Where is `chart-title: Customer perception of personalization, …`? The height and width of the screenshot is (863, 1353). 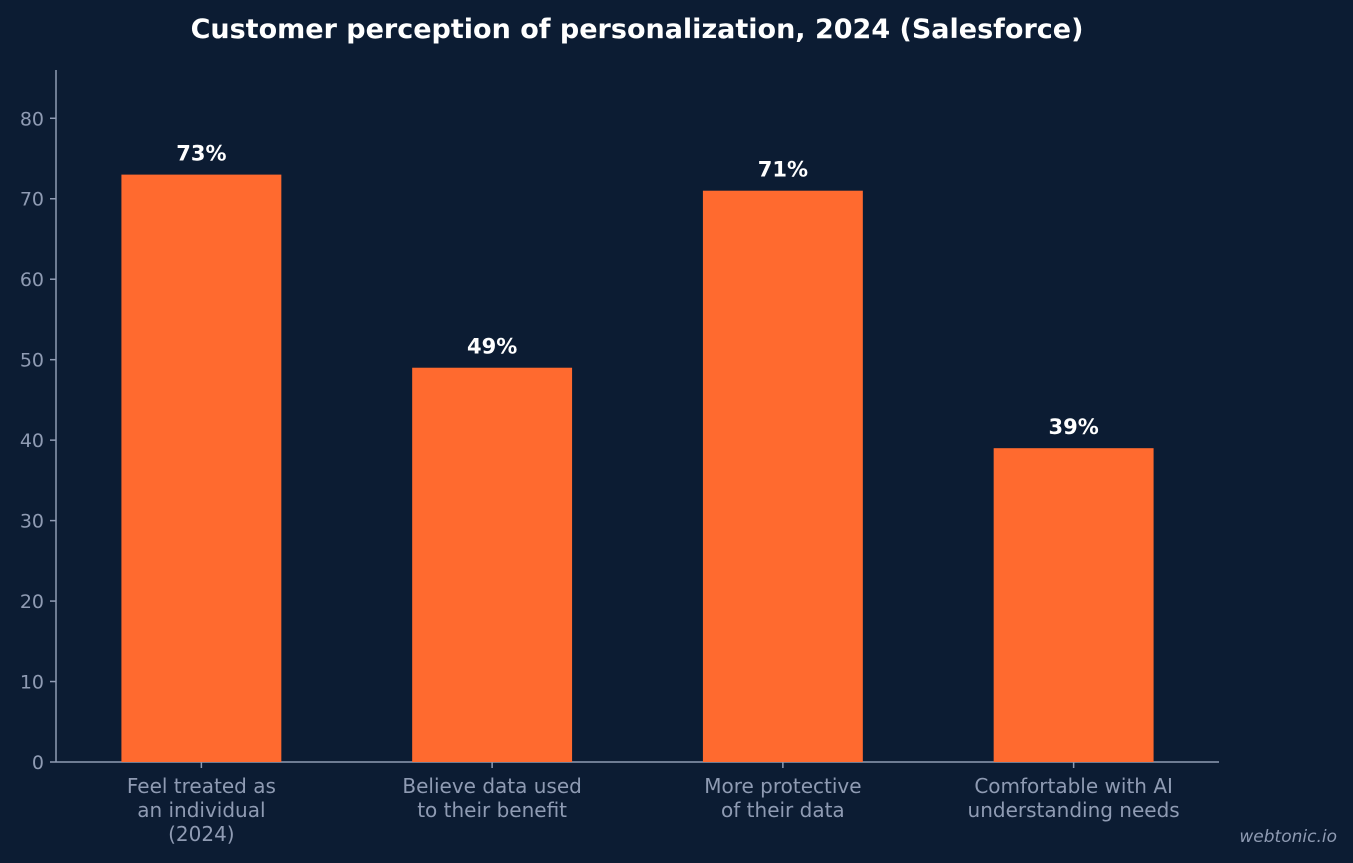
chart-title: Customer perception of personalization, … is located at coordinates (637, 29).